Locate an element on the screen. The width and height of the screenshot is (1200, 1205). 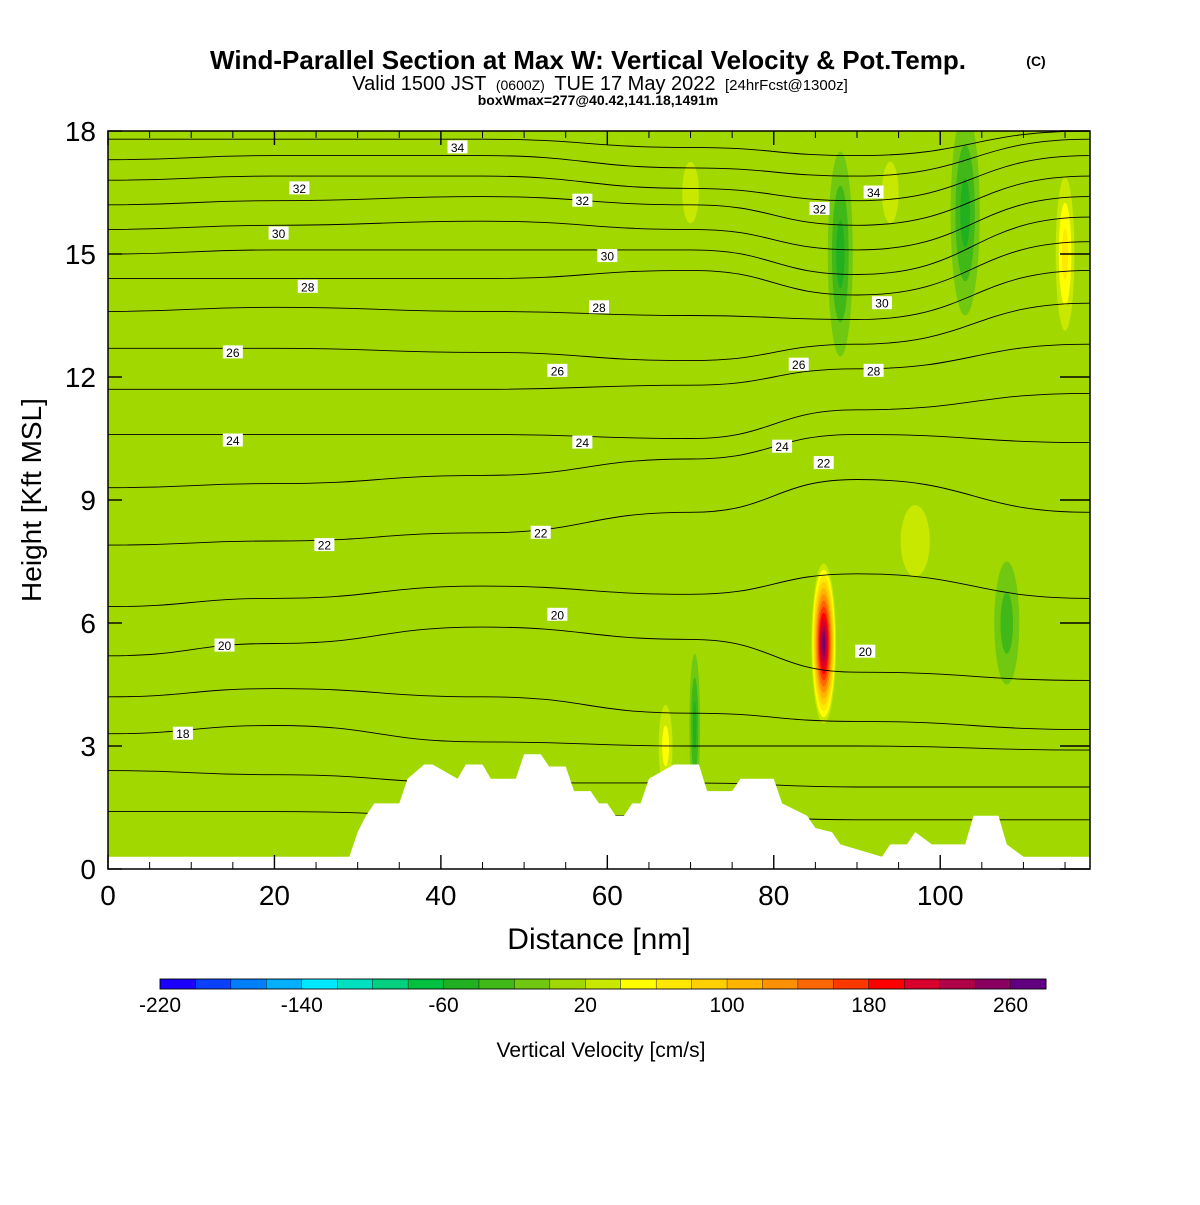
x-tick-label: 80 is located at coordinates (773, 895).